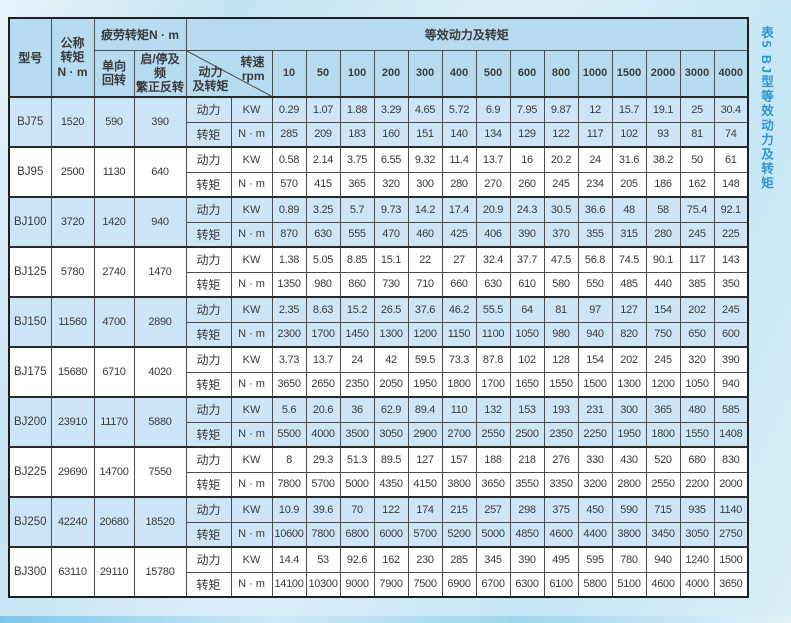  I want to click on power-value-cell: 780, so click(629, 559).